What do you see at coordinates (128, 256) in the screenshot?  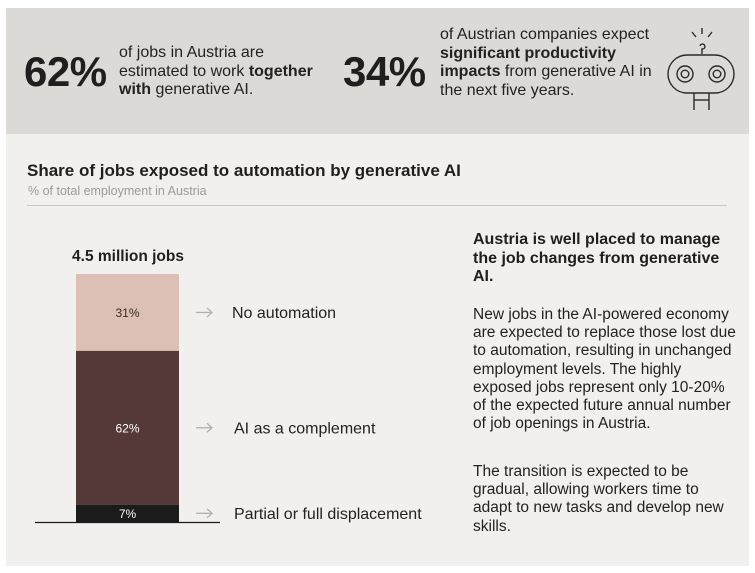 I see `bar-total-label: 4.5 million jobs` at bounding box center [128, 256].